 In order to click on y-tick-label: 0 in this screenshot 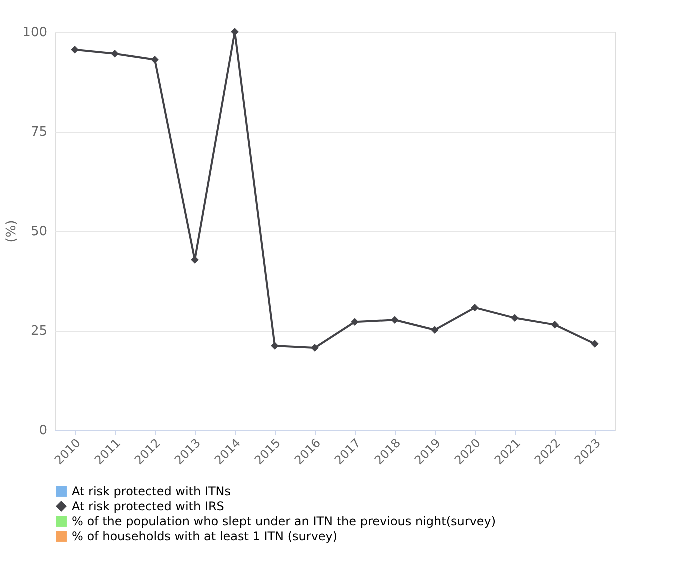, I will do `click(43, 431)`.